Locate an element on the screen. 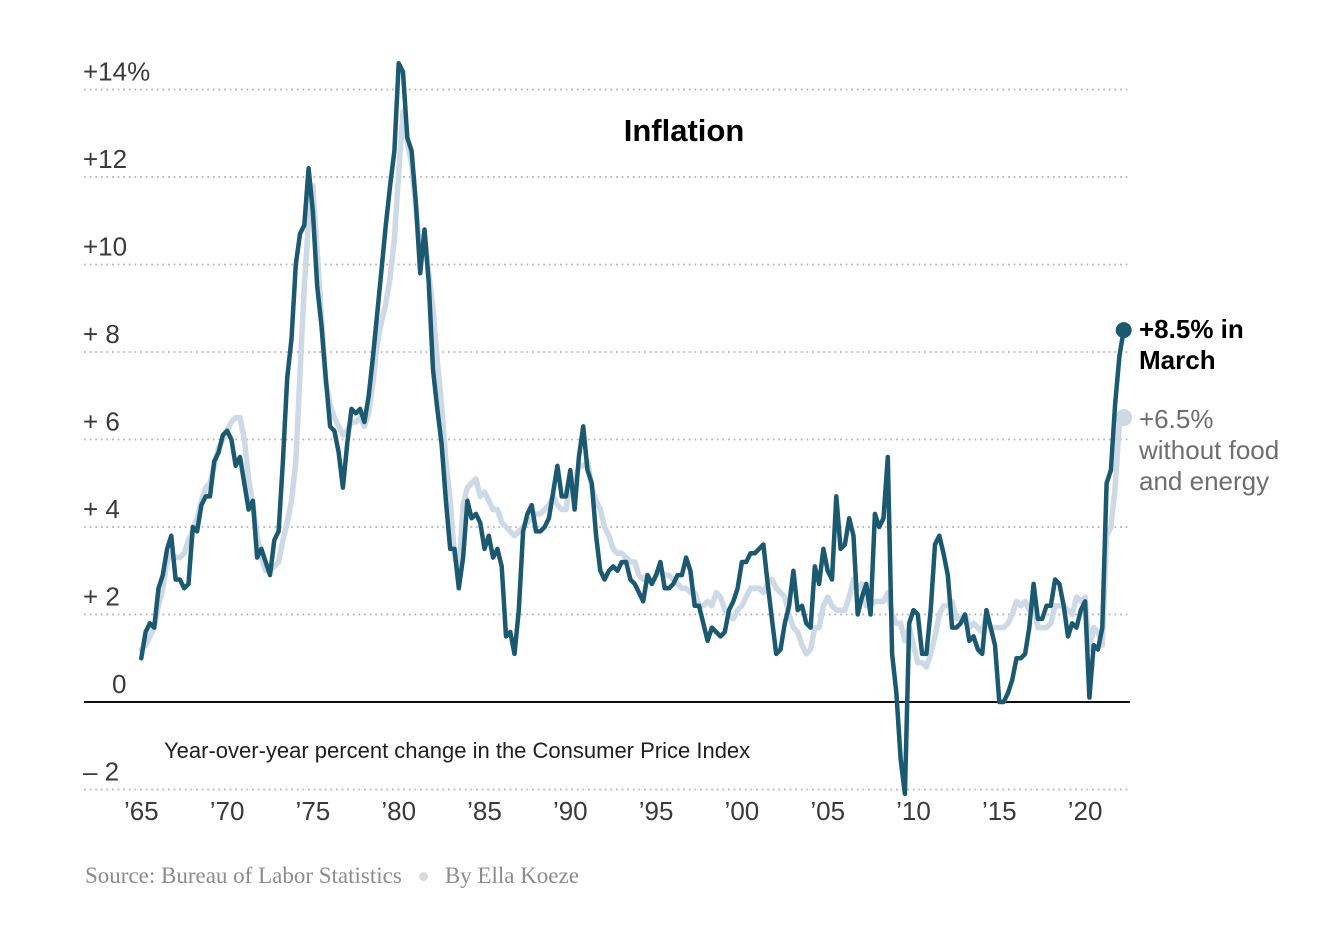 The width and height of the screenshot is (1318, 948). x-axis-tick-label: ’70 is located at coordinates (227, 811).